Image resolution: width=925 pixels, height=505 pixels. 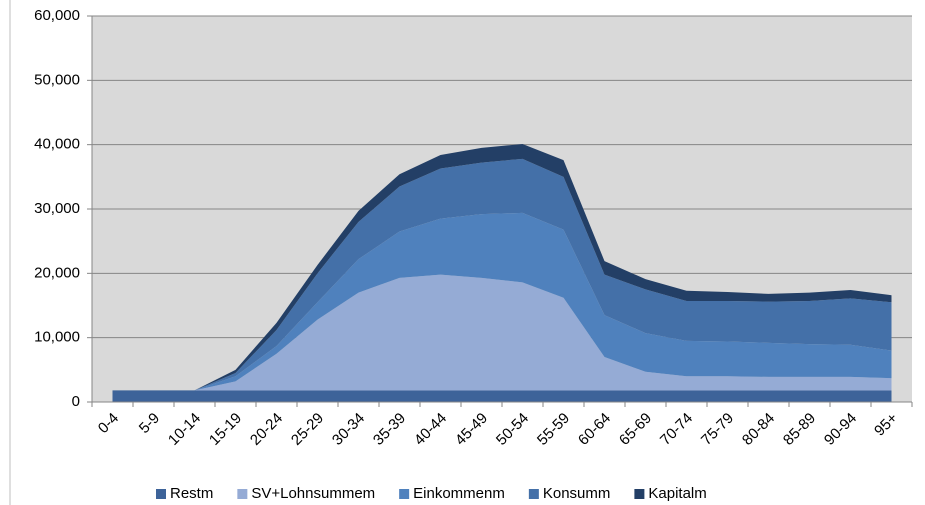 I want to click on y-tick-label: 50,000, so click(x=57, y=79).